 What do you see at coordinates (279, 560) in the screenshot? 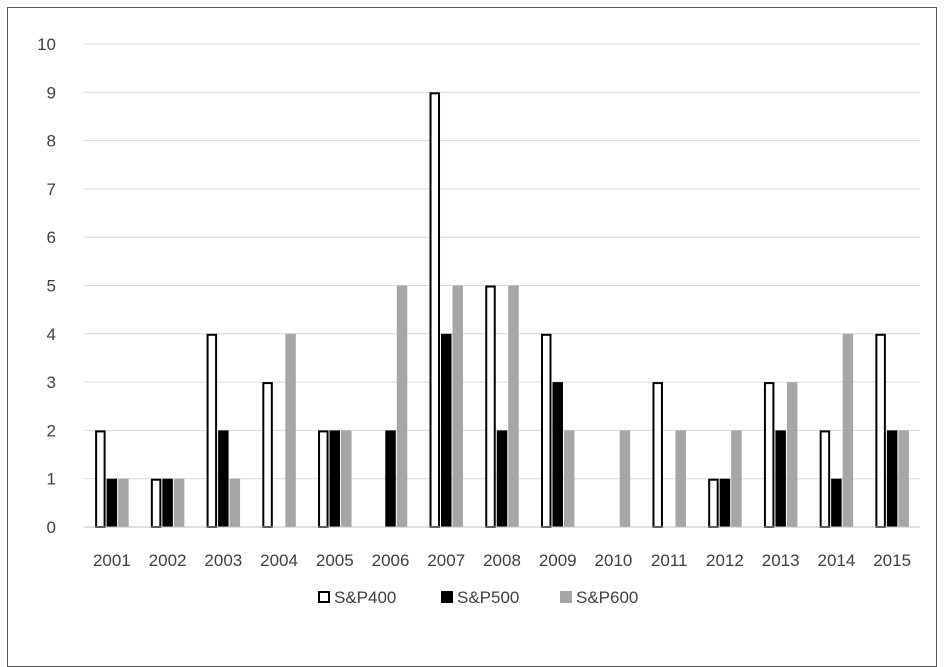
I see `x-tick-label: 2004` at bounding box center [279, 560].